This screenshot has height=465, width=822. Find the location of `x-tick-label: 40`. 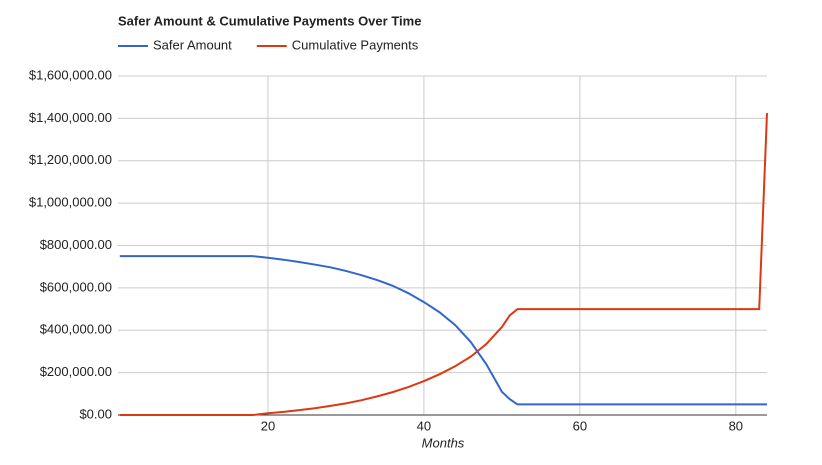

x-tick-label: 40 is located at coordinates (424, 425).